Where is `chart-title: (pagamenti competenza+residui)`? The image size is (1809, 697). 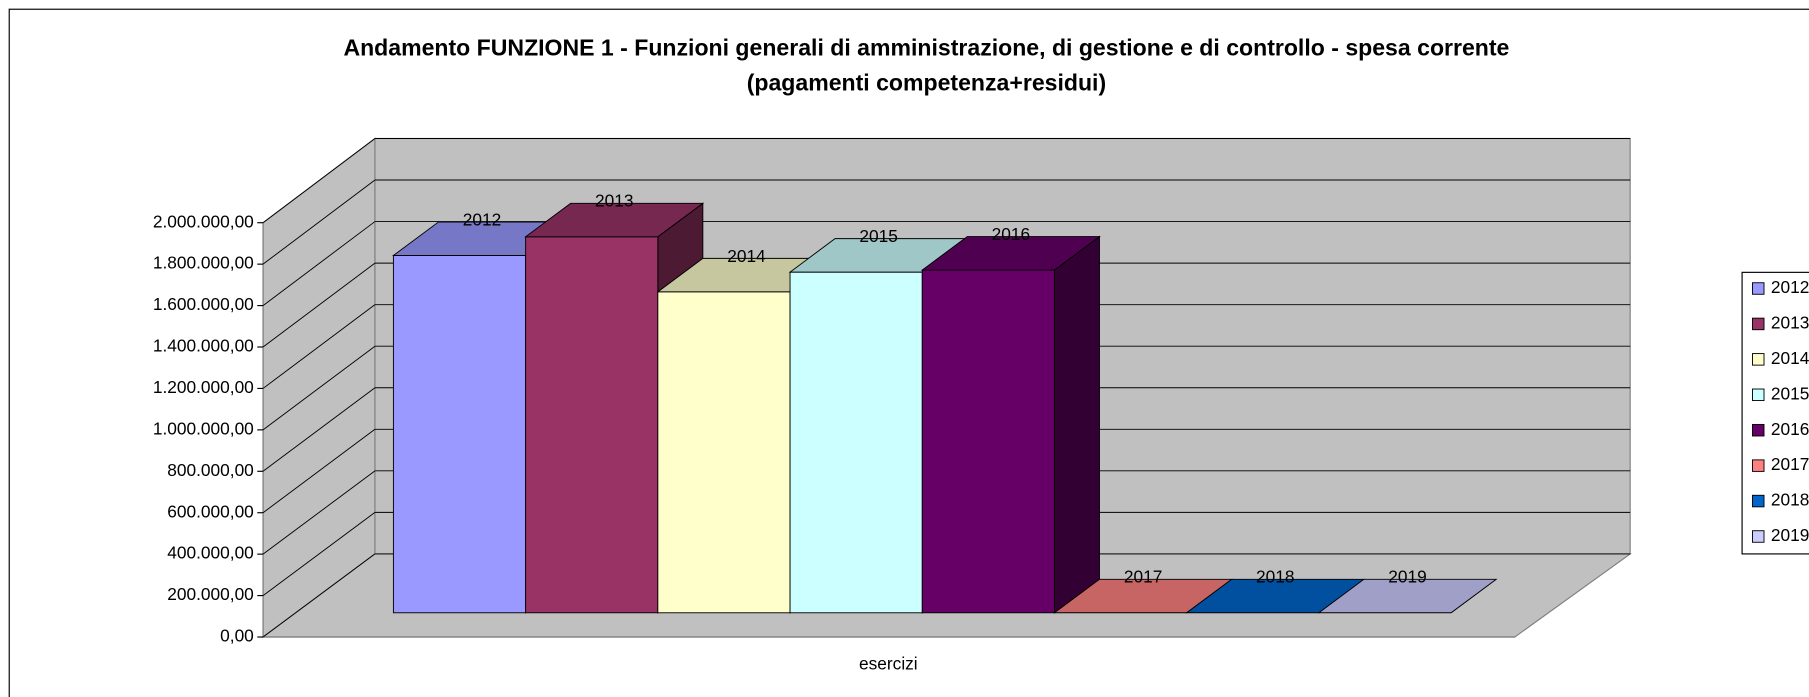 chart-title: (pagamenti competenza+residui) is located at coordinates (926, 82).